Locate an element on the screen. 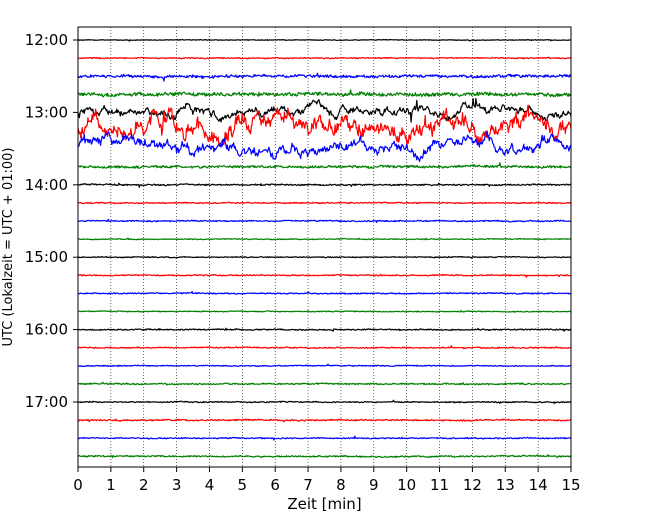  y-axis-label: UTC (Lokalzeit = UTC + 01:00) is located at coordinates (8, 247).